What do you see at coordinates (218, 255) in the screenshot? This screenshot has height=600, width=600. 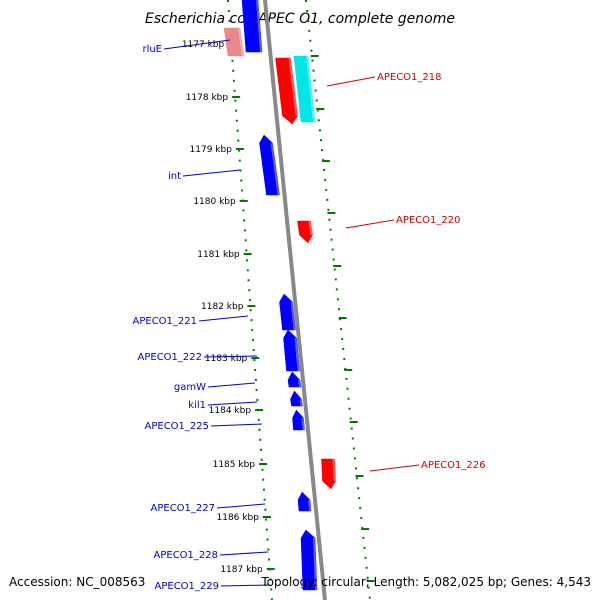 I see `ruler-label: 1181 kbp` at bounding box center [218, 255].